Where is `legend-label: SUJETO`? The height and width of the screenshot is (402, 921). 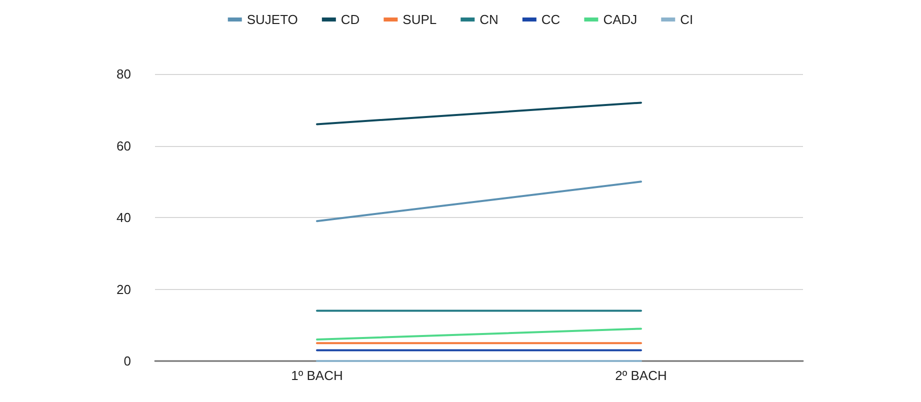
legend-label: SUJETO is located at coordinates (272, 19).